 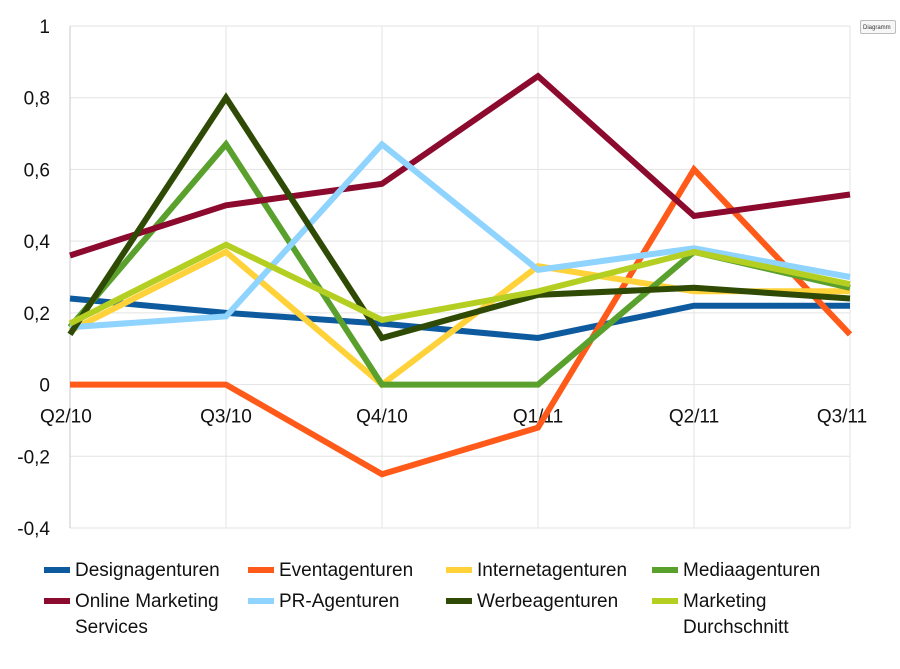 I want to click on legend-label: Mediaagenturen, so click(x=751, y=570).